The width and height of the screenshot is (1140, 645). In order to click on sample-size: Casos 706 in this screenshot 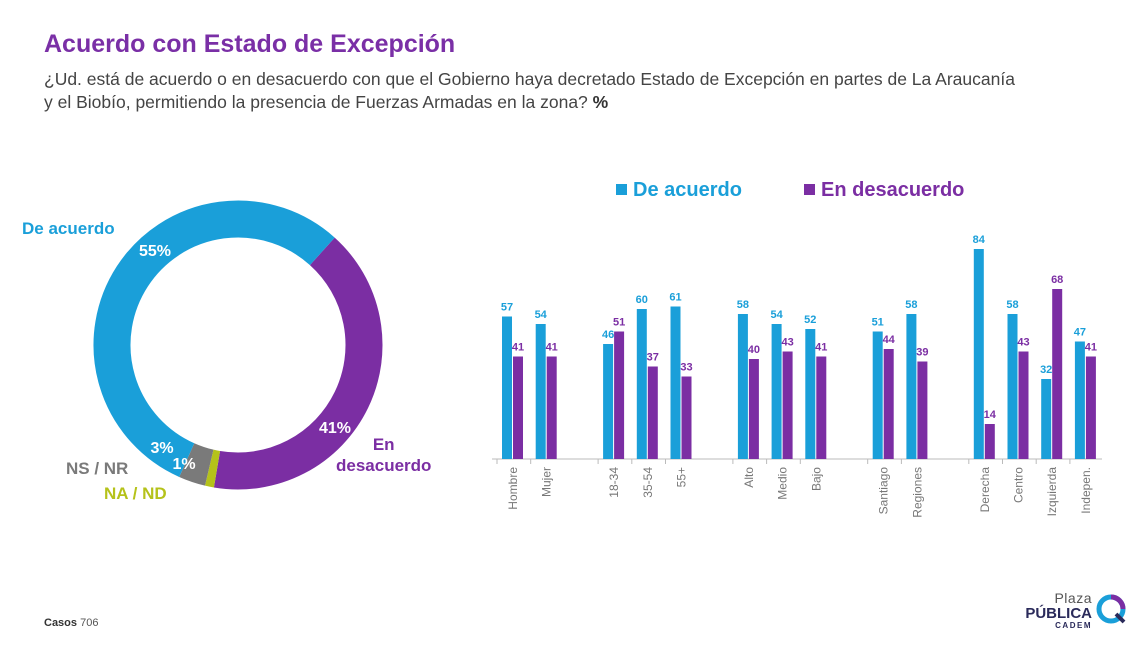, I will do `click(71, 623)`.